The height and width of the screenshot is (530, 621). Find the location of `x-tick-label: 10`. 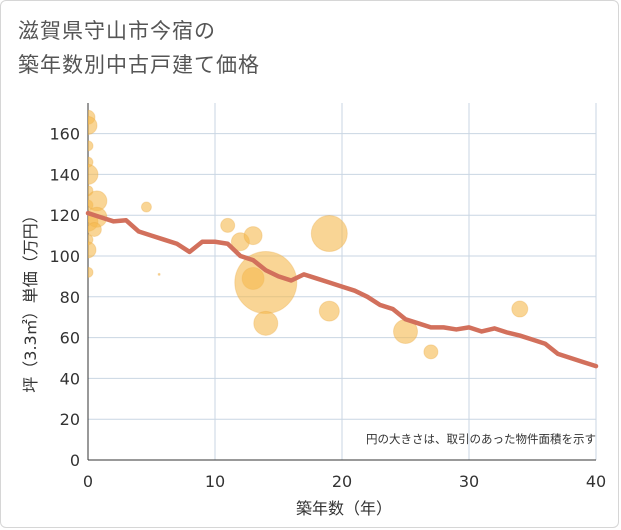

x-tick-label: 10 is located at coordinates (215, 481).